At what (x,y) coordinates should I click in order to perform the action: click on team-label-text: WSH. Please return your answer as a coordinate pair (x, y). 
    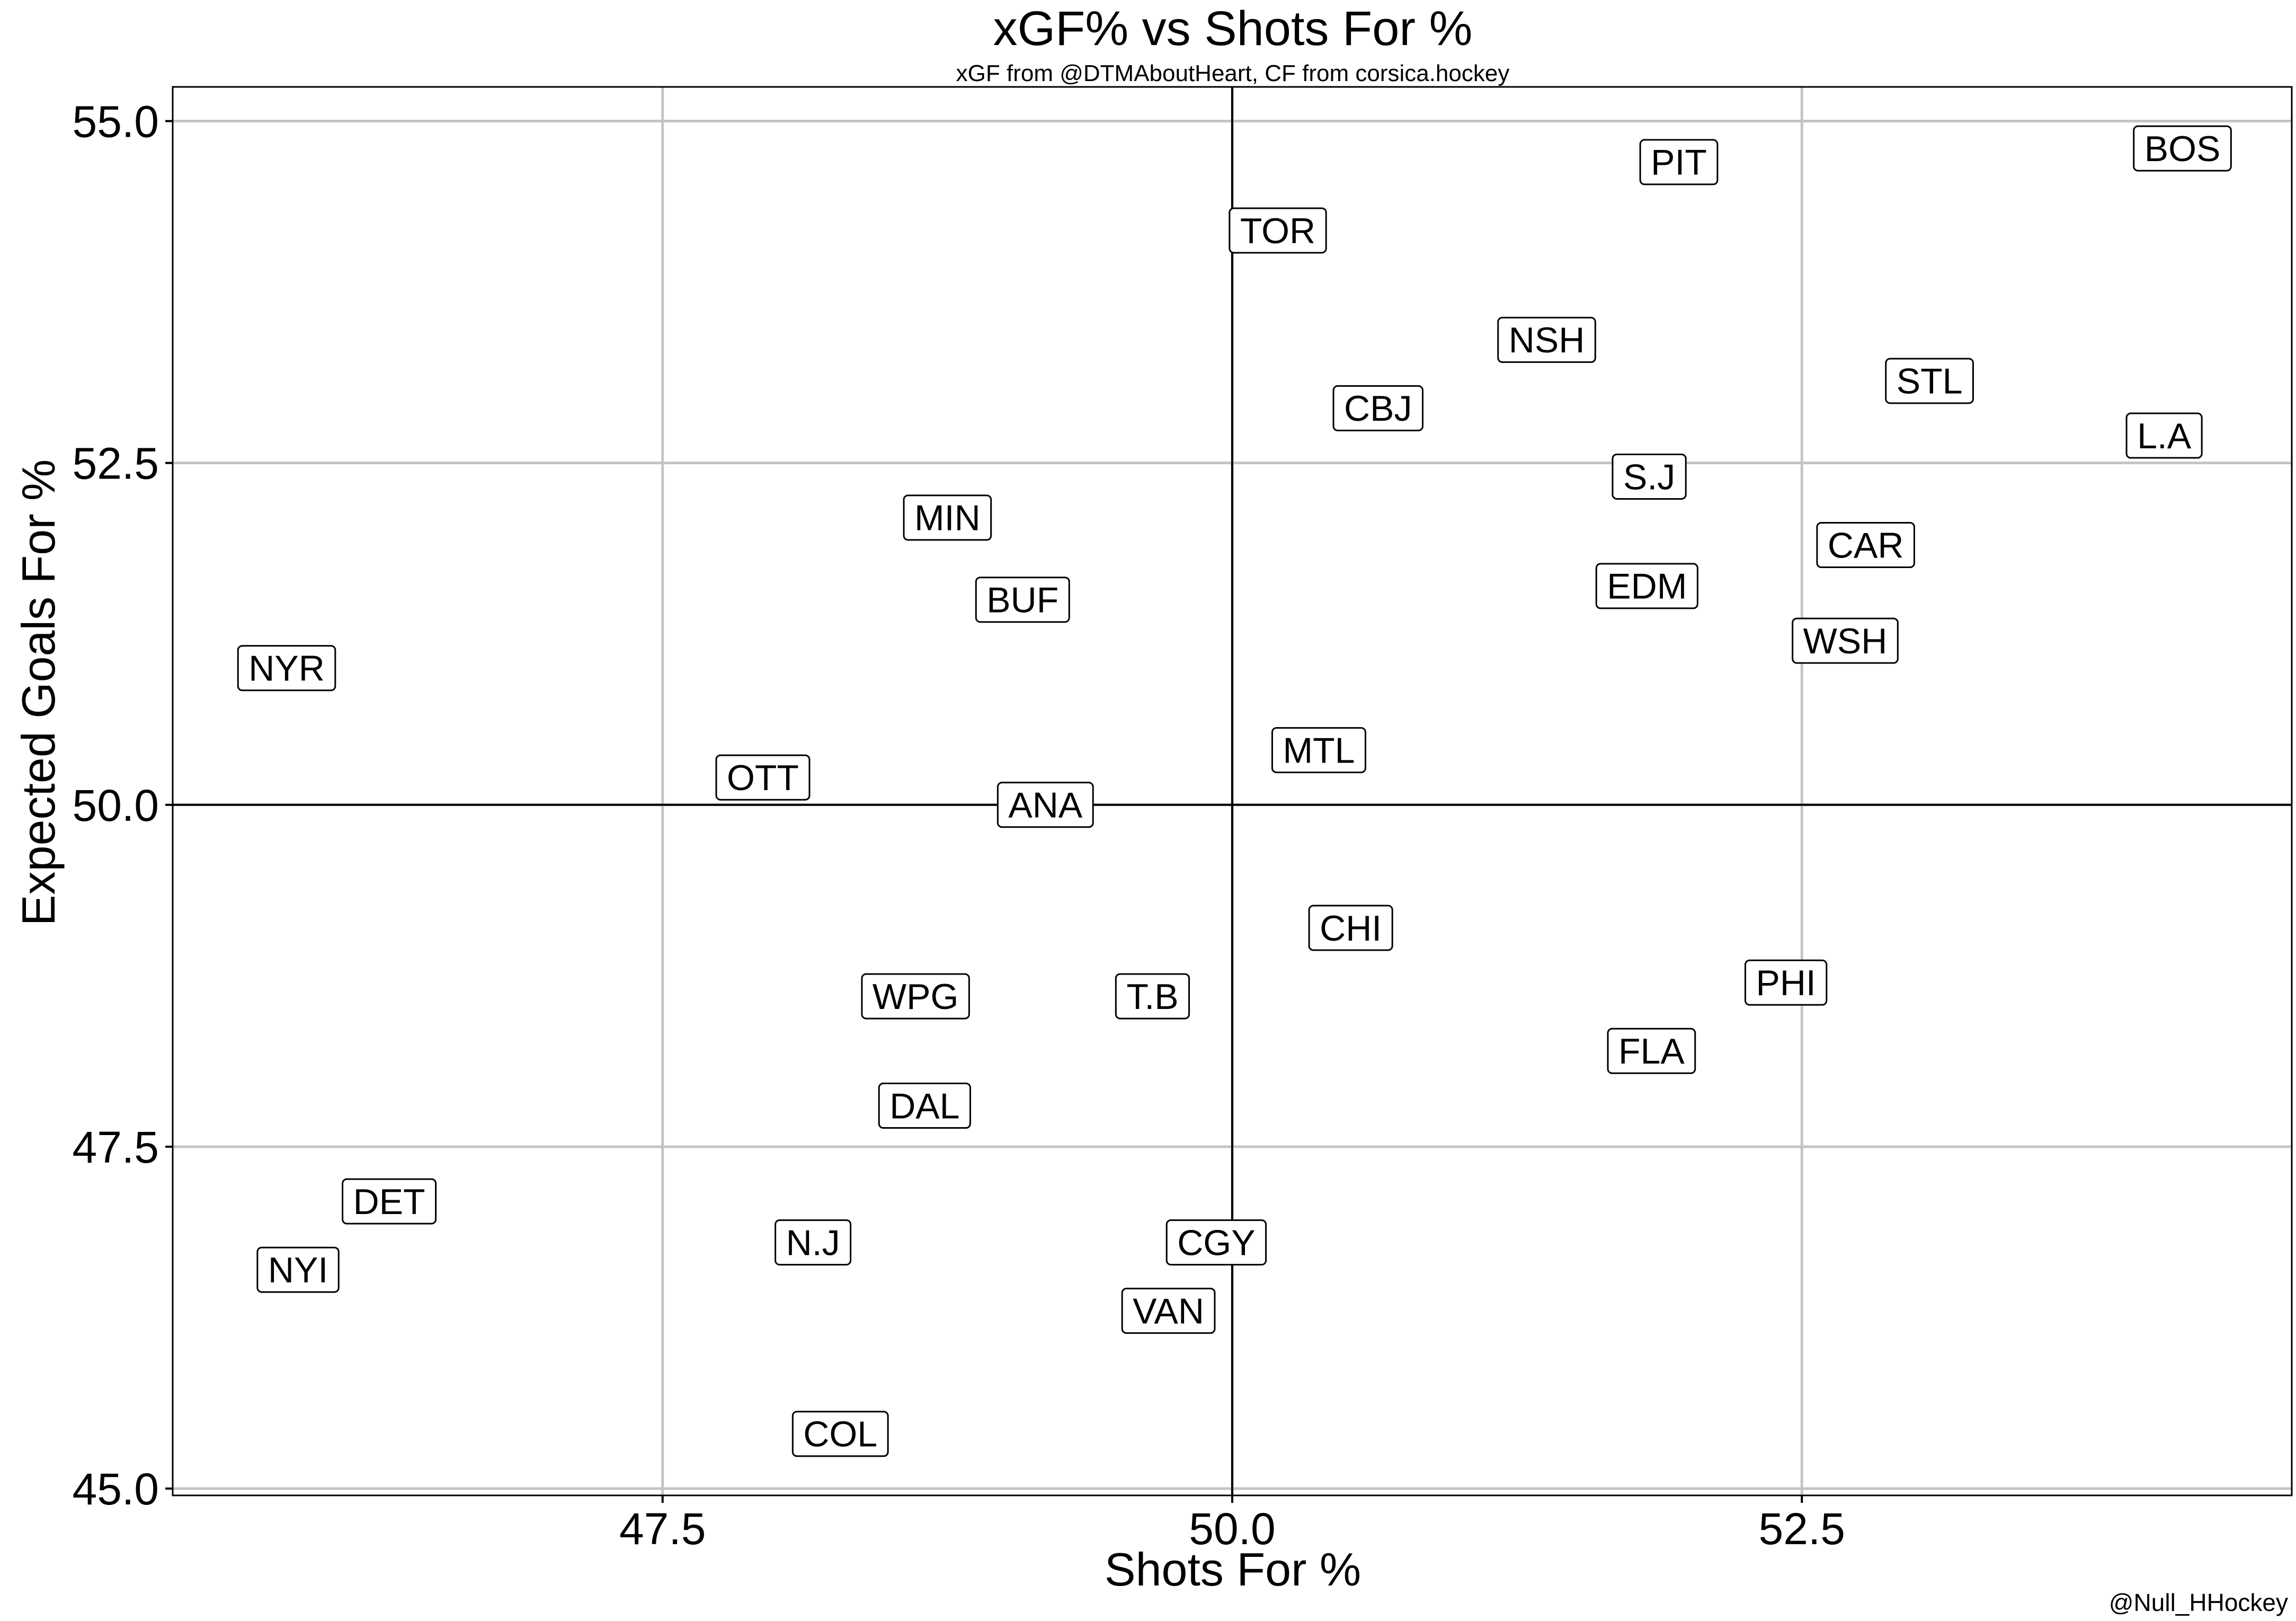
    Looking at the image, I should click on (1846, 641).